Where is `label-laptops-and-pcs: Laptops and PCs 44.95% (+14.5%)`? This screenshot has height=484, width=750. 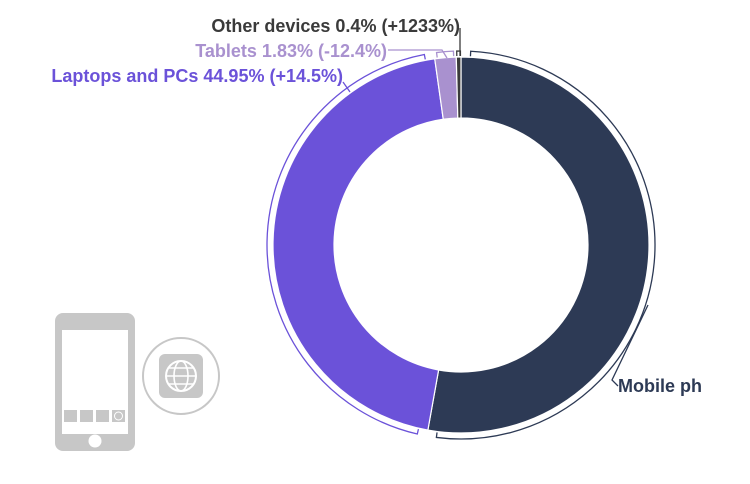
label-laptops-and-pcs: Laptops and PCs 44.95% (+14.5%) is located at coordinates (197, 76).